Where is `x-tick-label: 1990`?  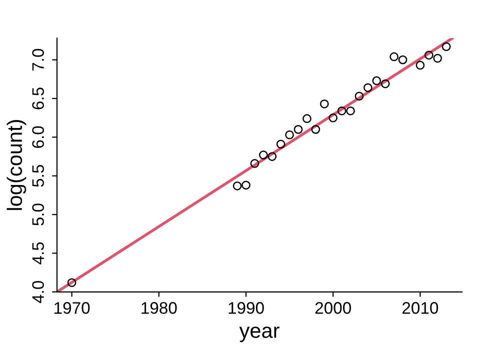 x-tick-label: 1990 is located at coordinates (246, 308).